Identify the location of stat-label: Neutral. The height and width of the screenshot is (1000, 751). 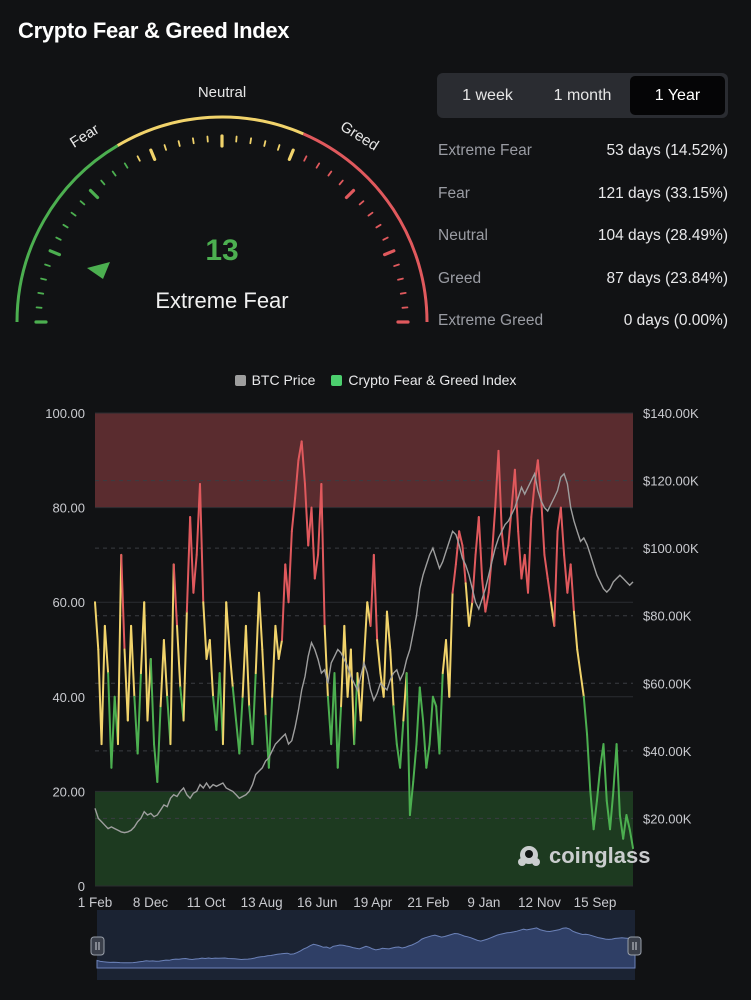
(463, 236).